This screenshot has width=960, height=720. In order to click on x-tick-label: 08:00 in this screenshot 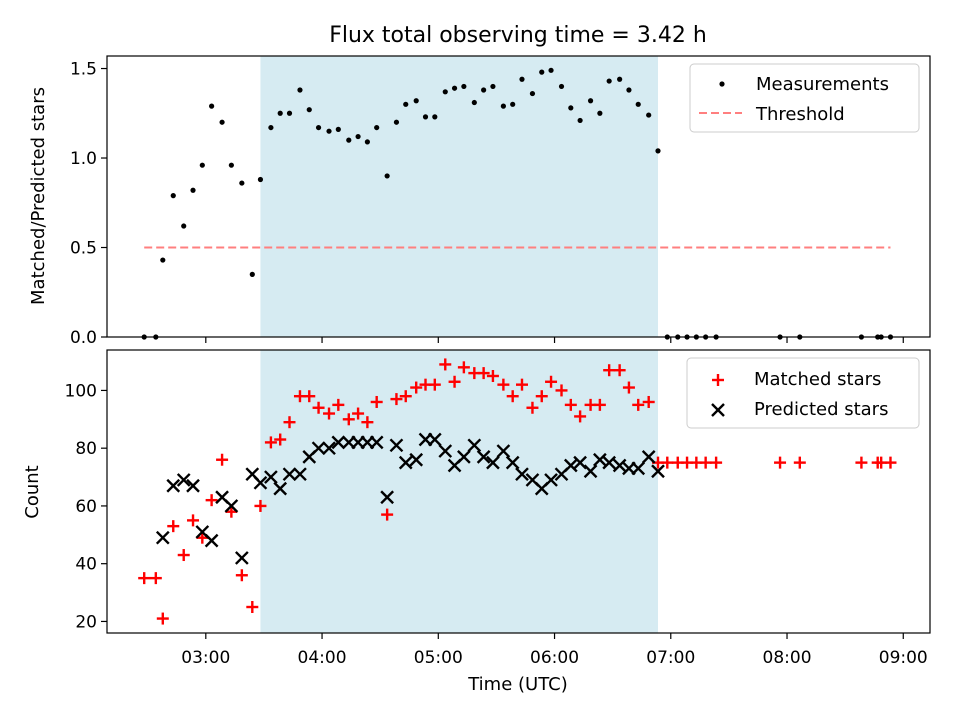, I will do `click(787, 658)`.